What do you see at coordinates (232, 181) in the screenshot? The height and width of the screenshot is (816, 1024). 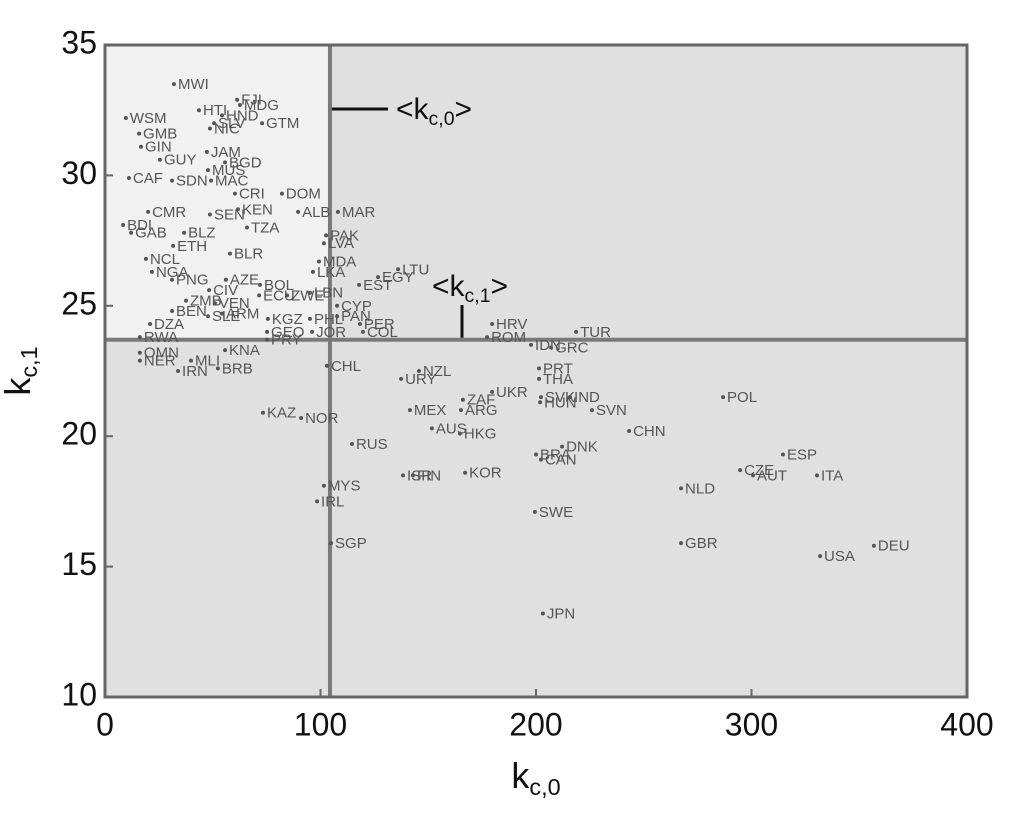 I see `point-label: MAC` at bounding box center [232, 181].